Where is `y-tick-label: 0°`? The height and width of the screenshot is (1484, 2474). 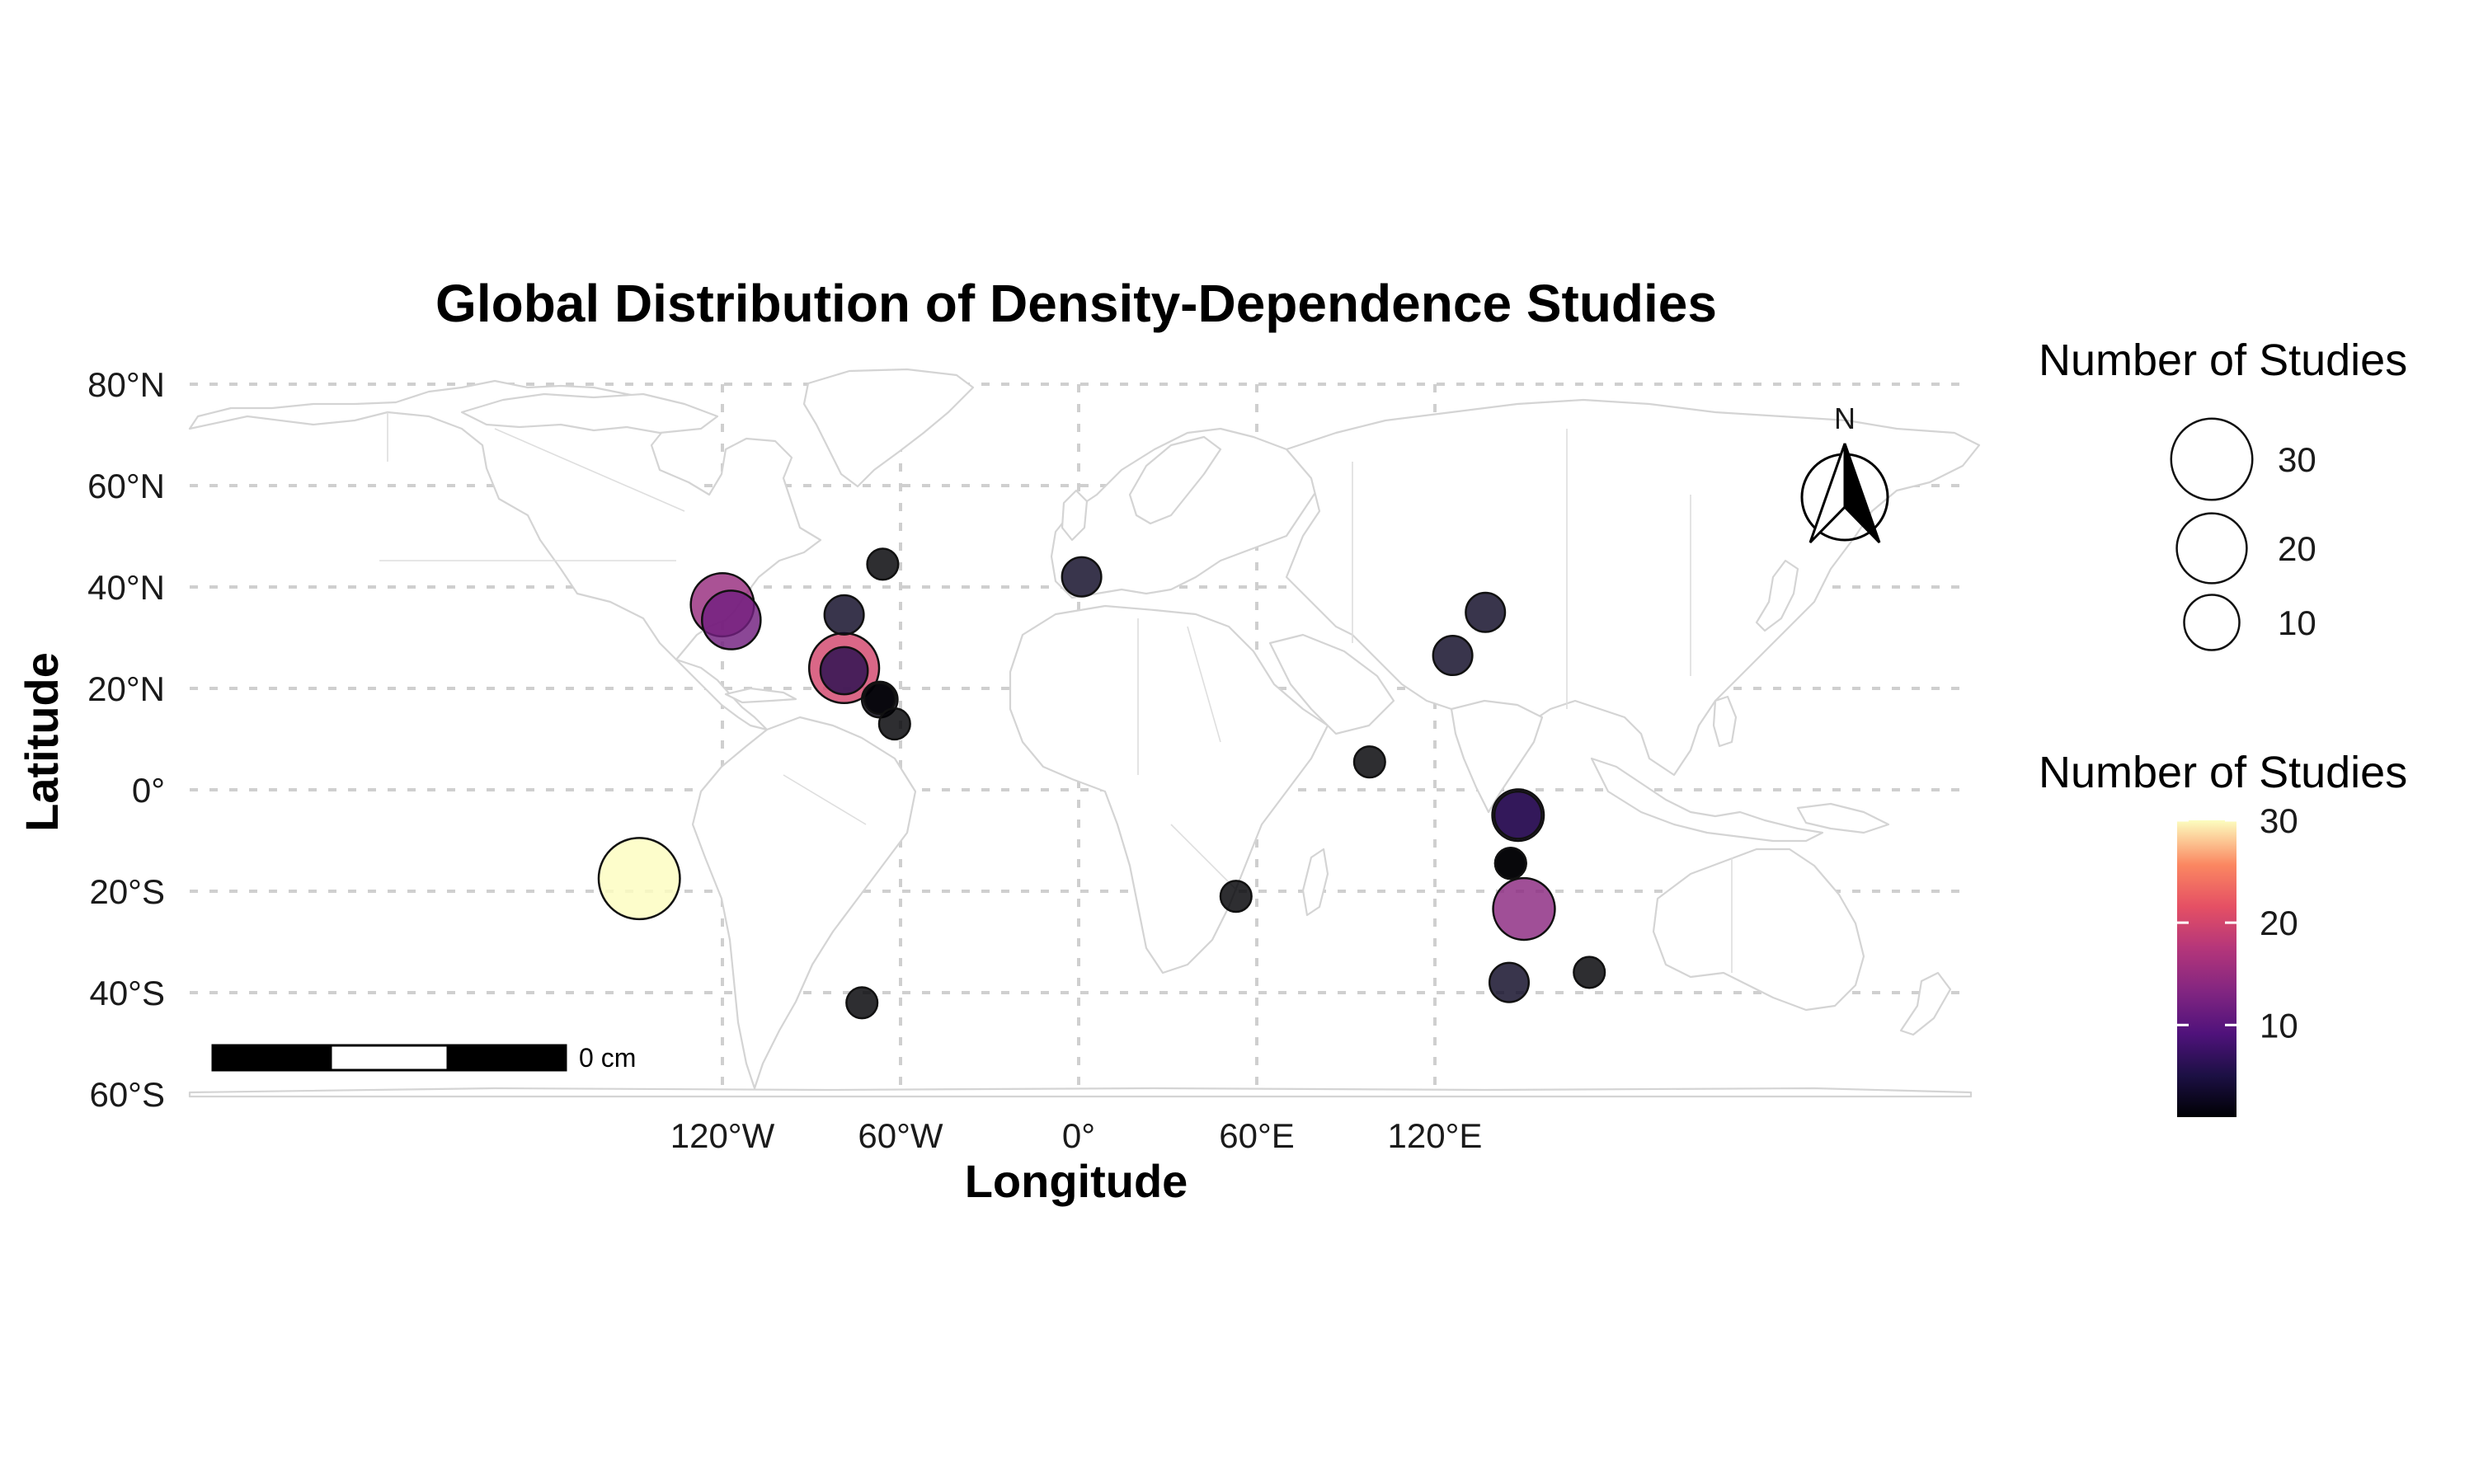
y-tick-label: 0° is located at coordinates (148, 790).